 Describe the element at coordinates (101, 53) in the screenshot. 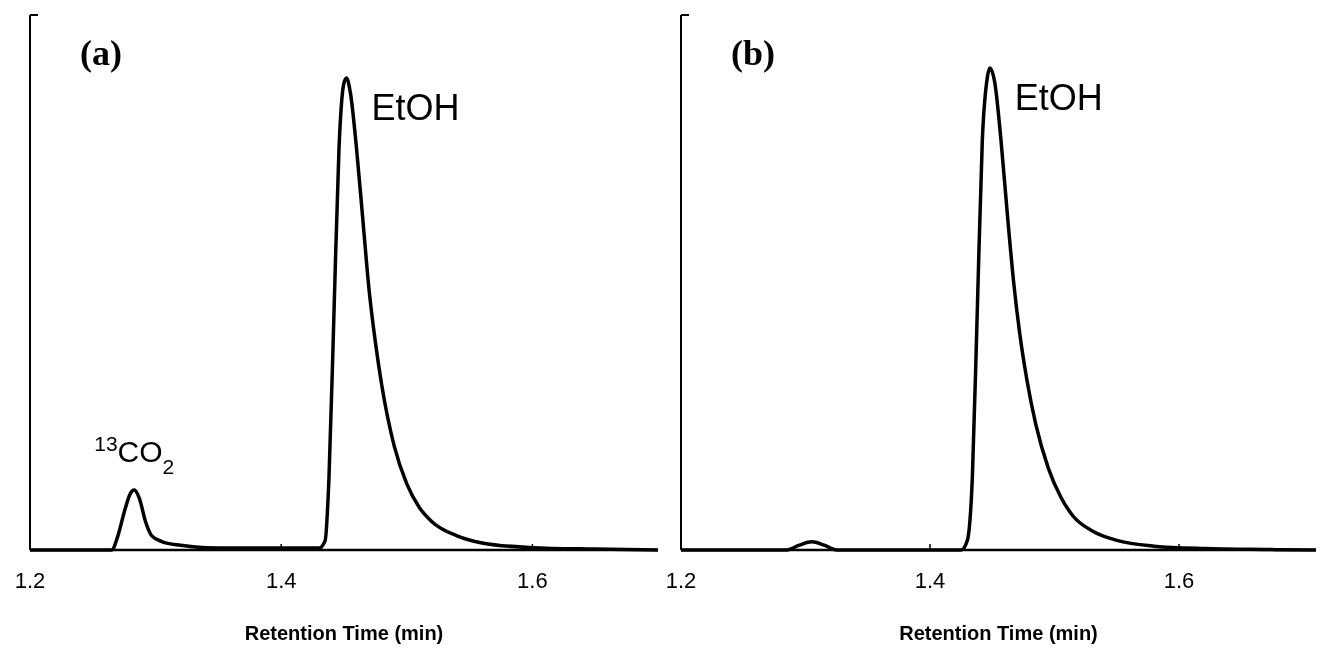

I see `chart-title: (a)` at that location.